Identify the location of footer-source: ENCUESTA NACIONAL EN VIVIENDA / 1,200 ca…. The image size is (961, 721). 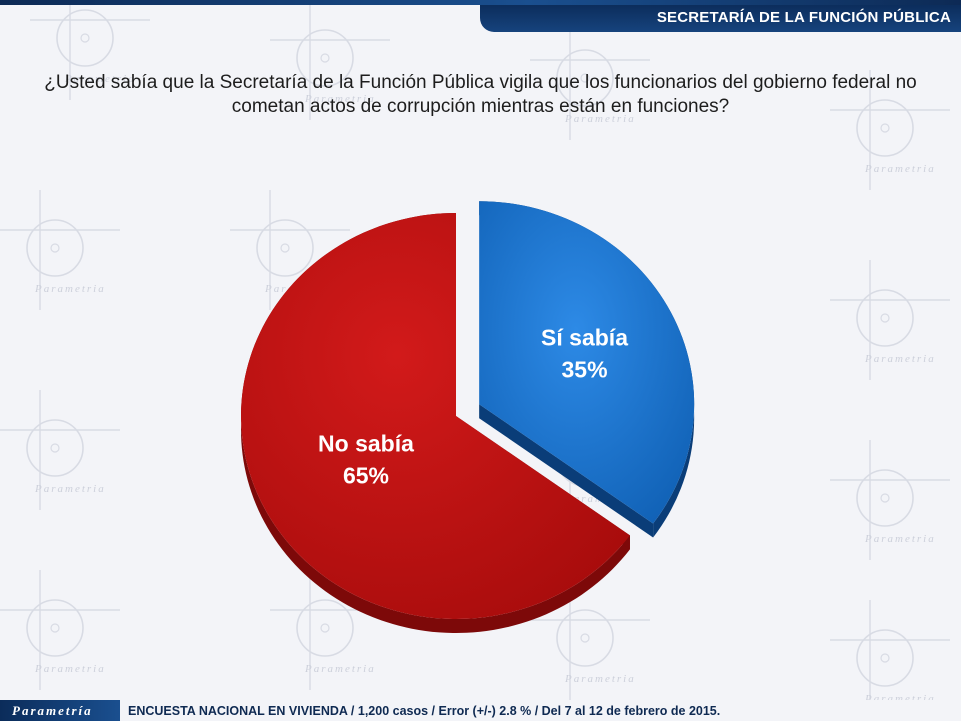
(424, 711).